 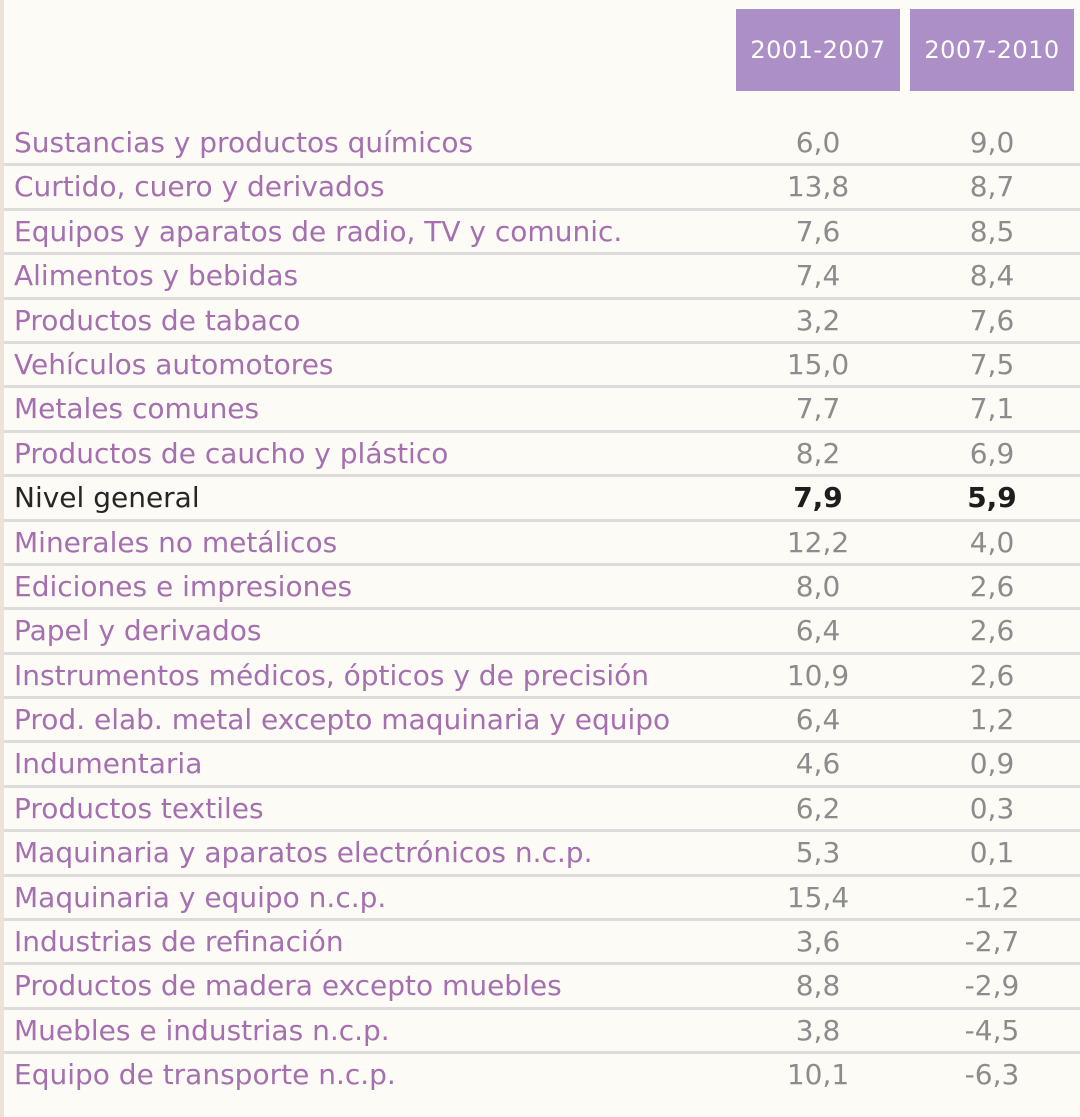 What do you see at coordinates (992, 897) in the screenshot?
I see `value-2007-2010: -1,2` at bounding box center [992, 897].